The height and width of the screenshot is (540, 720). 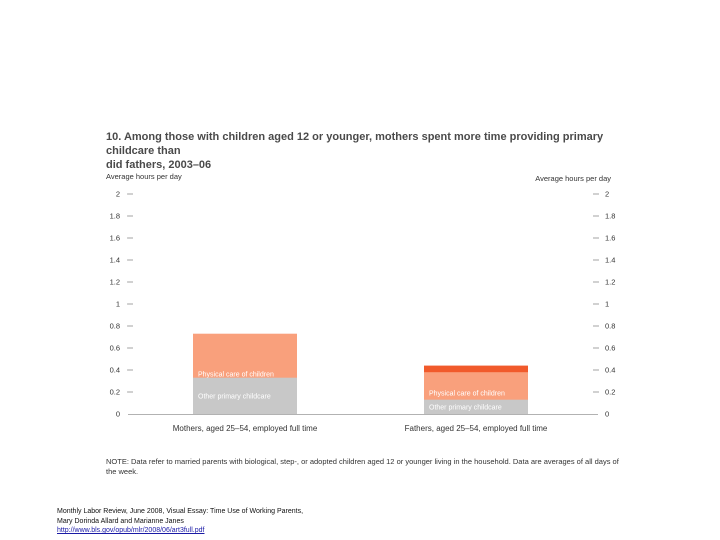 What do you see at coordinates (607, 414) in the screenshot?
I see `right-tick-label: 0` at bounding box center [607, 414].